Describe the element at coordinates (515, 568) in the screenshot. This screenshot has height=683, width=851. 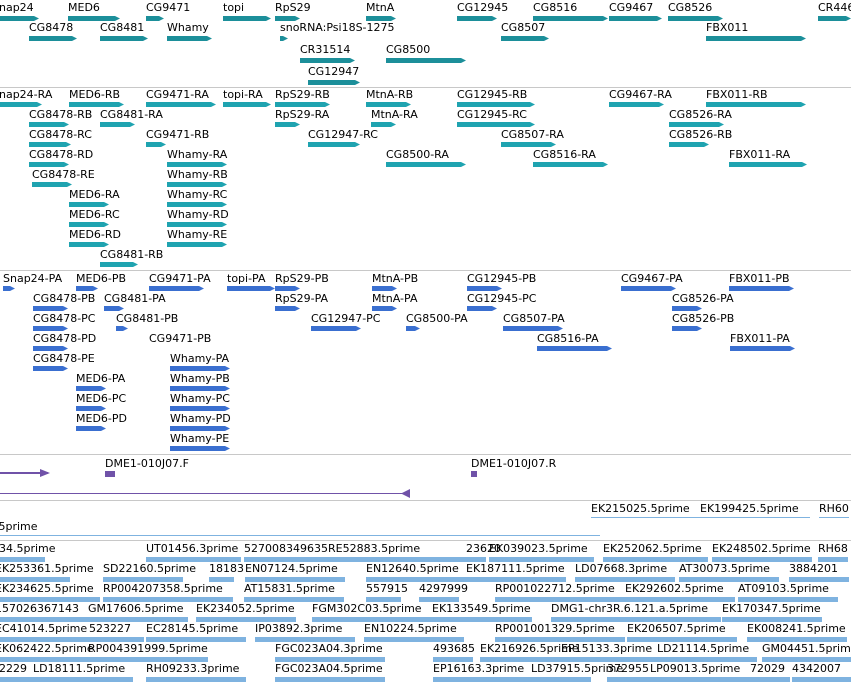
I see `est-ek187111.5prime-label: EK187111.5prime` at that location.